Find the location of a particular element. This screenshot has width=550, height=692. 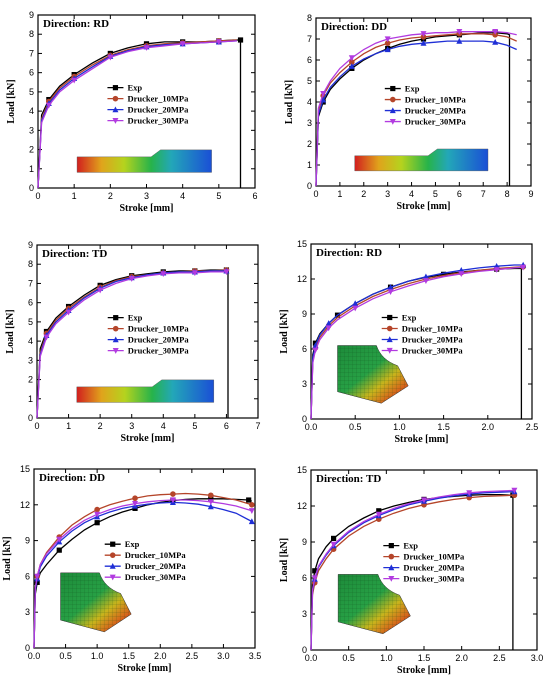

y-tick-label: 2 is located at coordinates (309, 144).